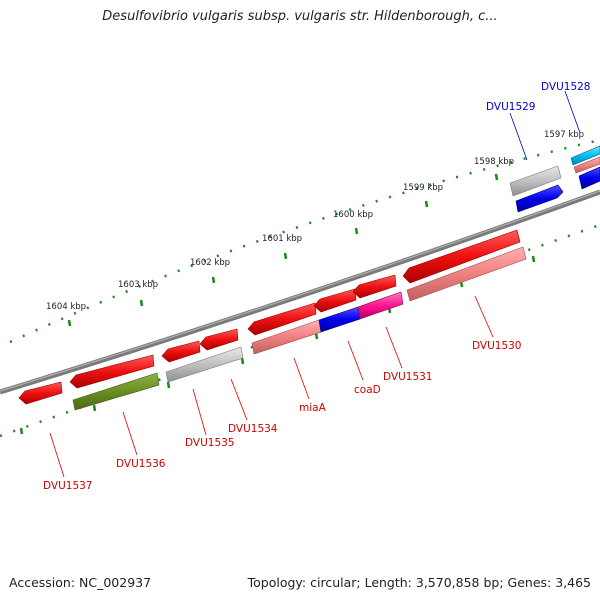  Describe the element at coordinates (199, 412) in the screenshot. I see `leader-line-dvu1535` at that location.